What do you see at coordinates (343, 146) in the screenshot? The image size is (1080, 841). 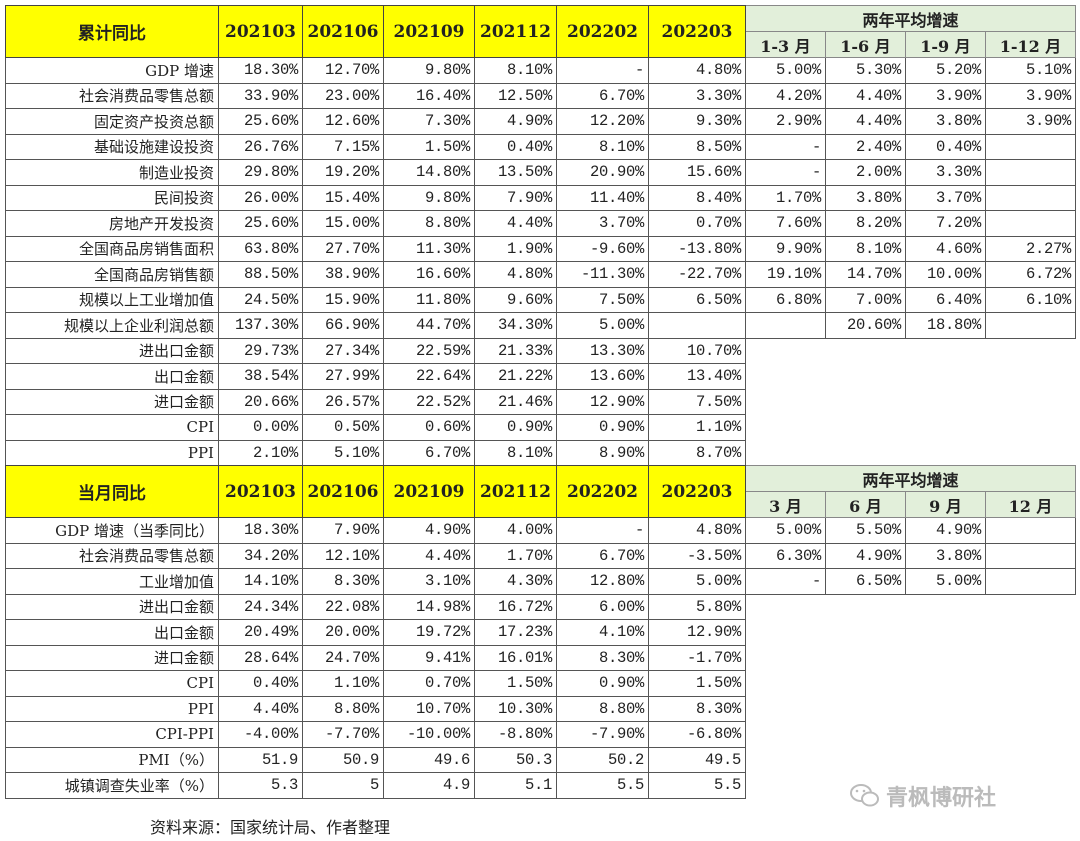 I see `value-cell: 7.15%` at bounding box center [343, 146].